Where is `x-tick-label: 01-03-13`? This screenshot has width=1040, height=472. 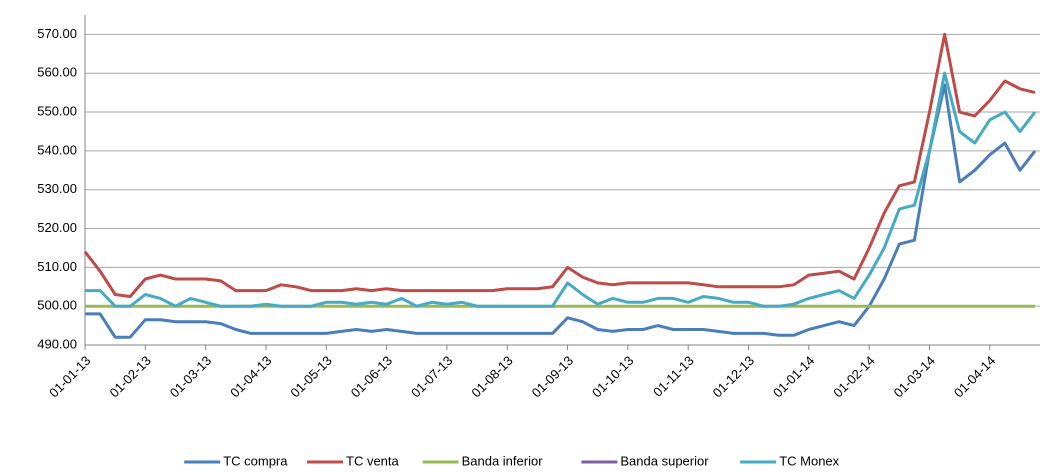 x-tick-label: 01-03-13 is located at coordinates (190, 376).